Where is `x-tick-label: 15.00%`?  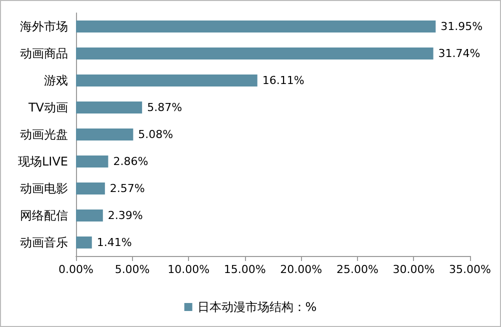 x-tick-label: 15.00% is located at coordinates (245, 269).